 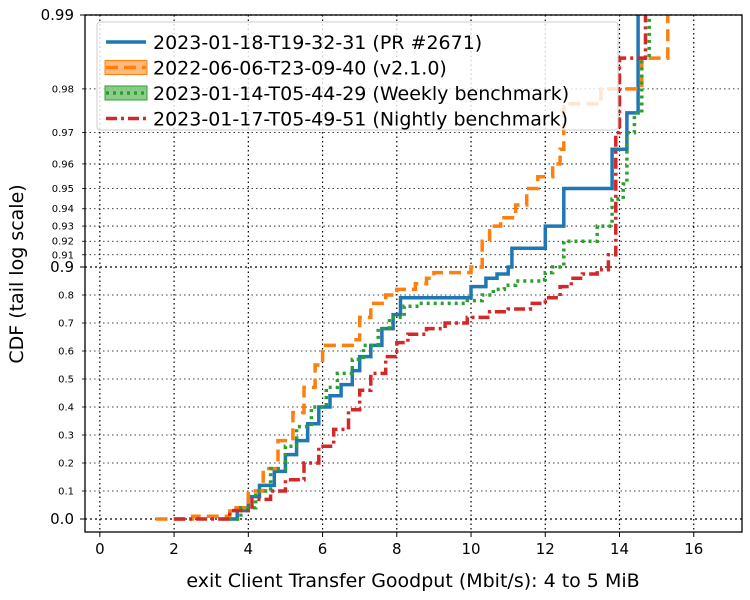 What do you see at coordinates (66, 380) in the screenshot?
I see `y-minor-tick-label: 0.5` at bounding box center [66, 380].